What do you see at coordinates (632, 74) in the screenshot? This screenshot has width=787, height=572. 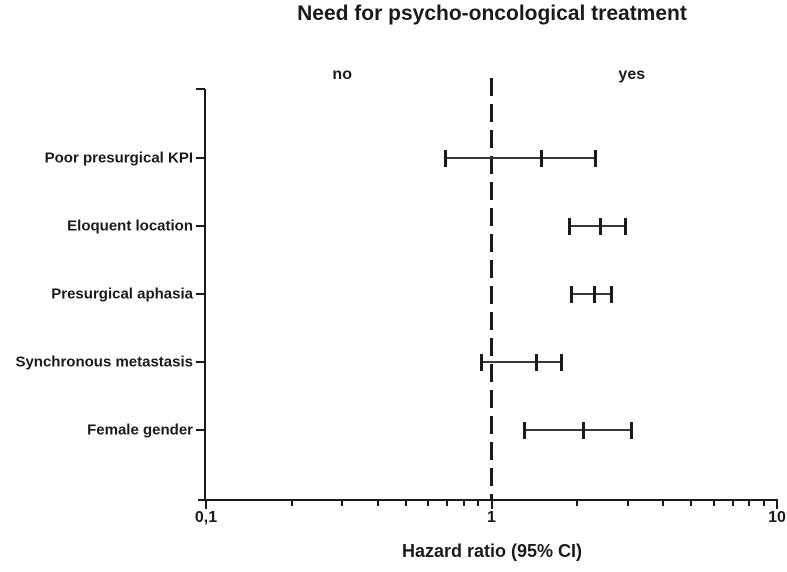 I see `region-label-yes: yes` at bounding box center [632, 74].